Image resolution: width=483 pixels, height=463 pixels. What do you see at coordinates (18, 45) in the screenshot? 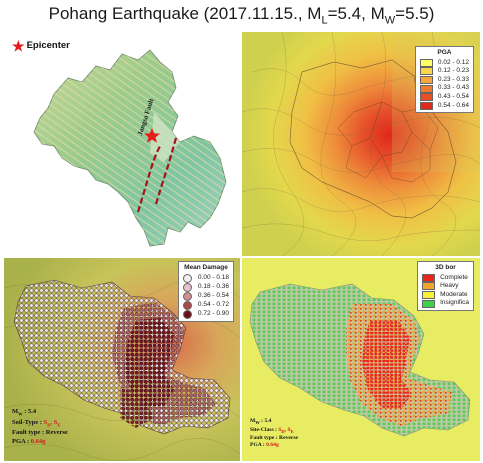
I see `epicenter-star-icon: ★` at bounding box center [18, 45].